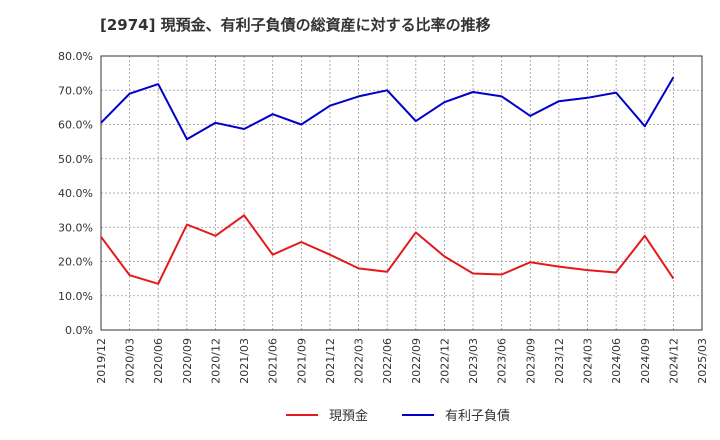  I want to click on x-tick-label: 2022/09, so click(416, 361).